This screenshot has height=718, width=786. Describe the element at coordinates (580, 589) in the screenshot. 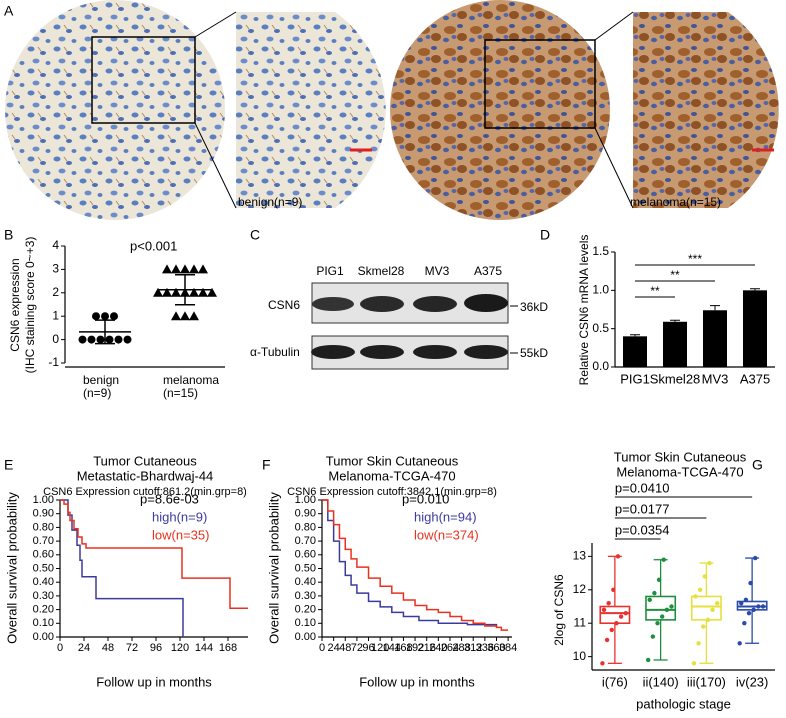

I see `y-tick-label: 12` at that location.